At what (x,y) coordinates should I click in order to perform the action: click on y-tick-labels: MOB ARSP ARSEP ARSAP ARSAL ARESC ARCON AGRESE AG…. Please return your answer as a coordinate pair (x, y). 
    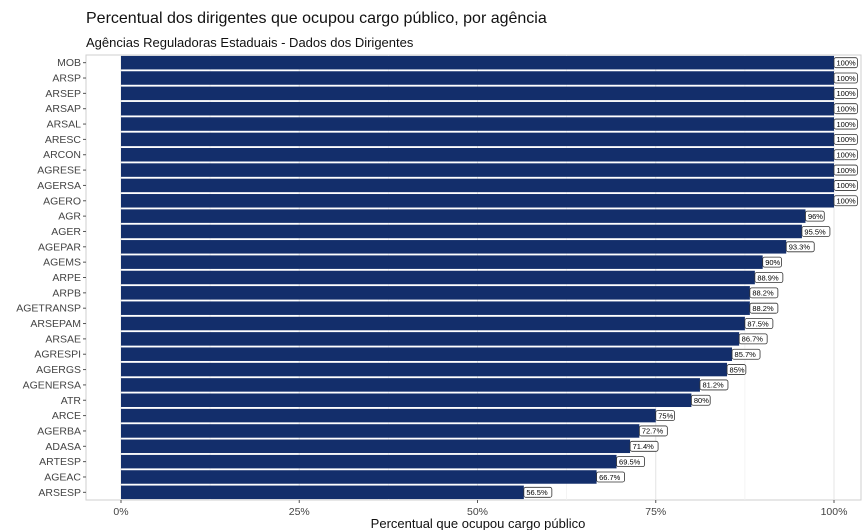
    Looking at the image, I should click on (51, 278).